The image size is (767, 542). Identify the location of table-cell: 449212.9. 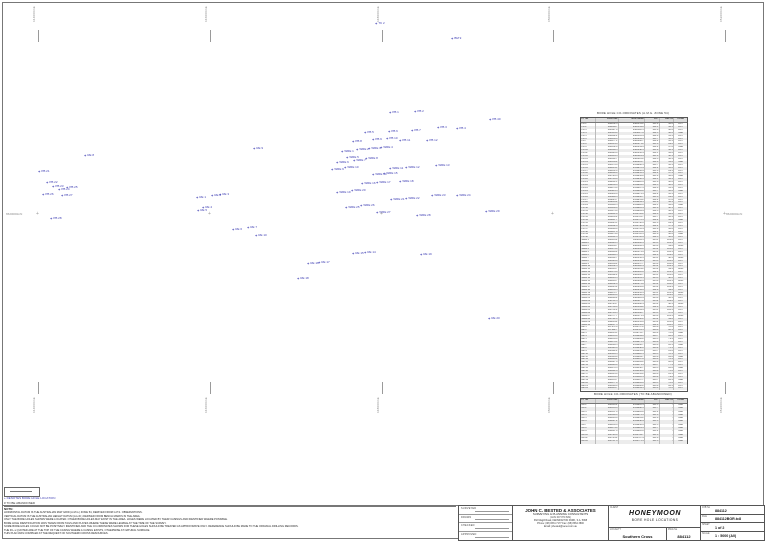
(607, 214).